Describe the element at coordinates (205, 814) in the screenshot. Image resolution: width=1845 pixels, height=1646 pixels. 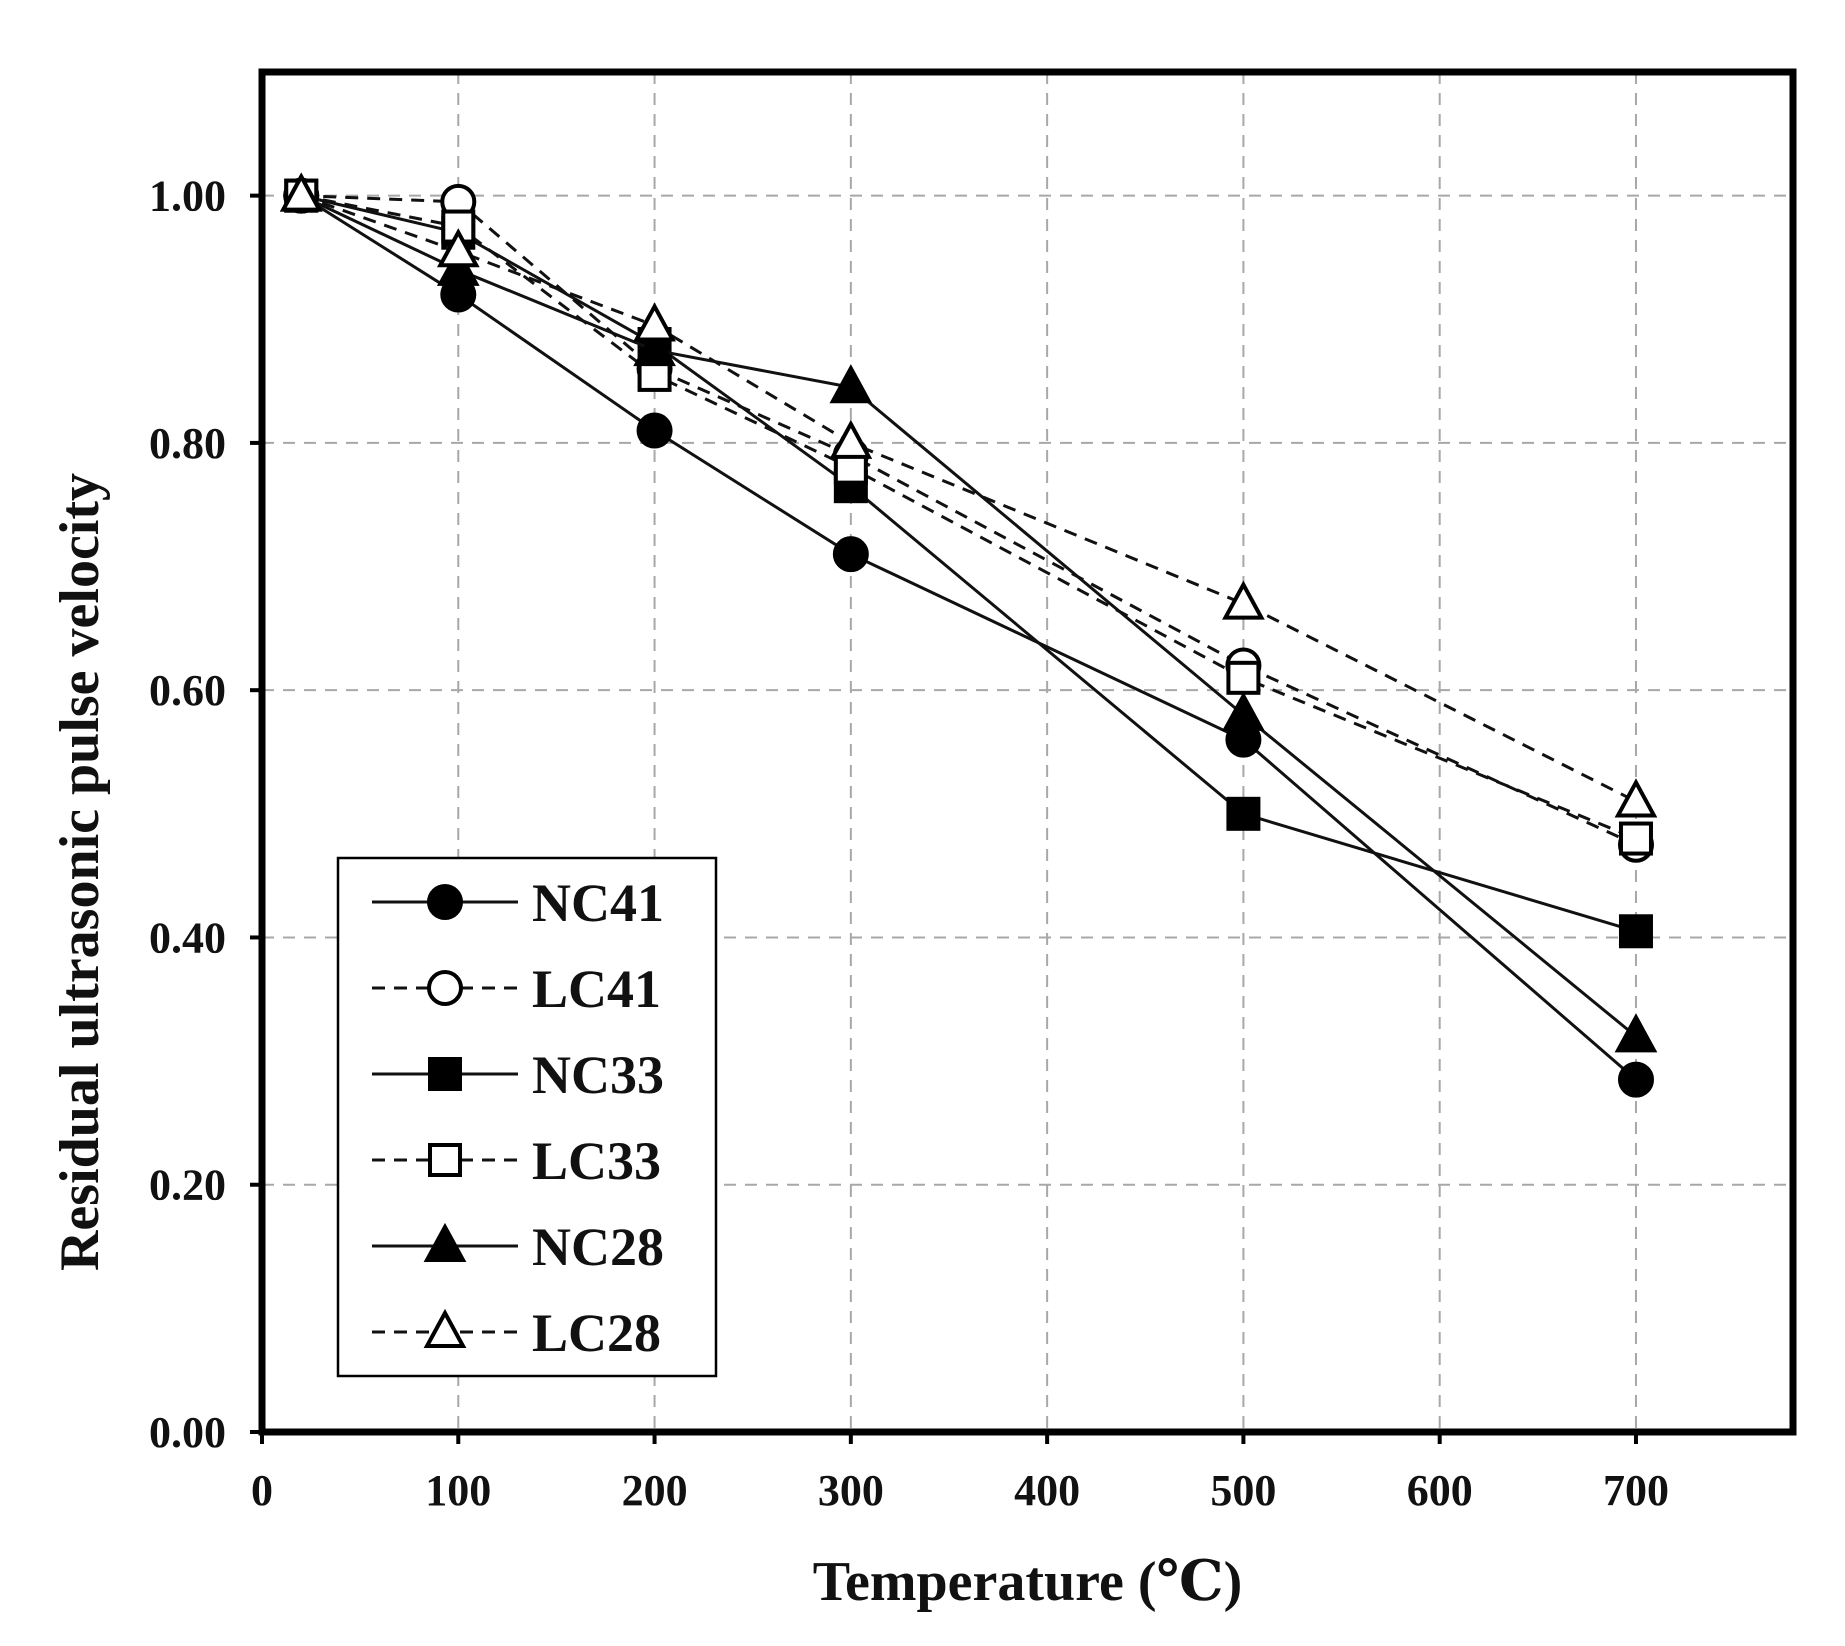
I see `y-axis-ticks: 0.00 0.20 0.40 0.60 0.80 1.00` at that location.